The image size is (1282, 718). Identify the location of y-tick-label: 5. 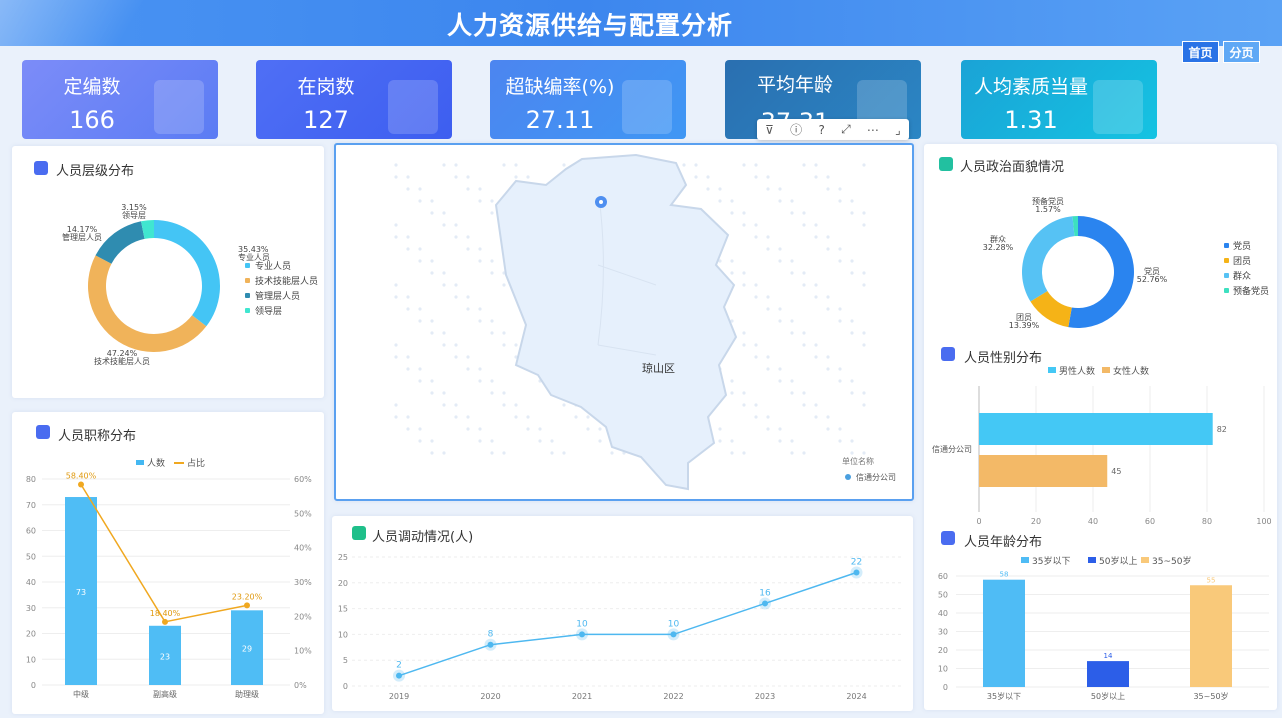
(345, 660).